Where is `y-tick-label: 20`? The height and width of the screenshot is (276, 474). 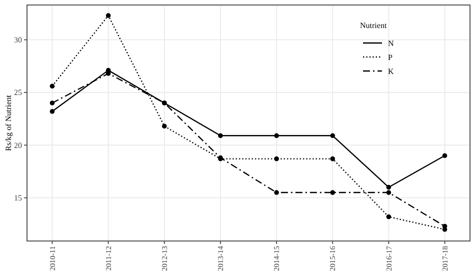 y-tick-label: 20 is located at coordinates (18, 145).